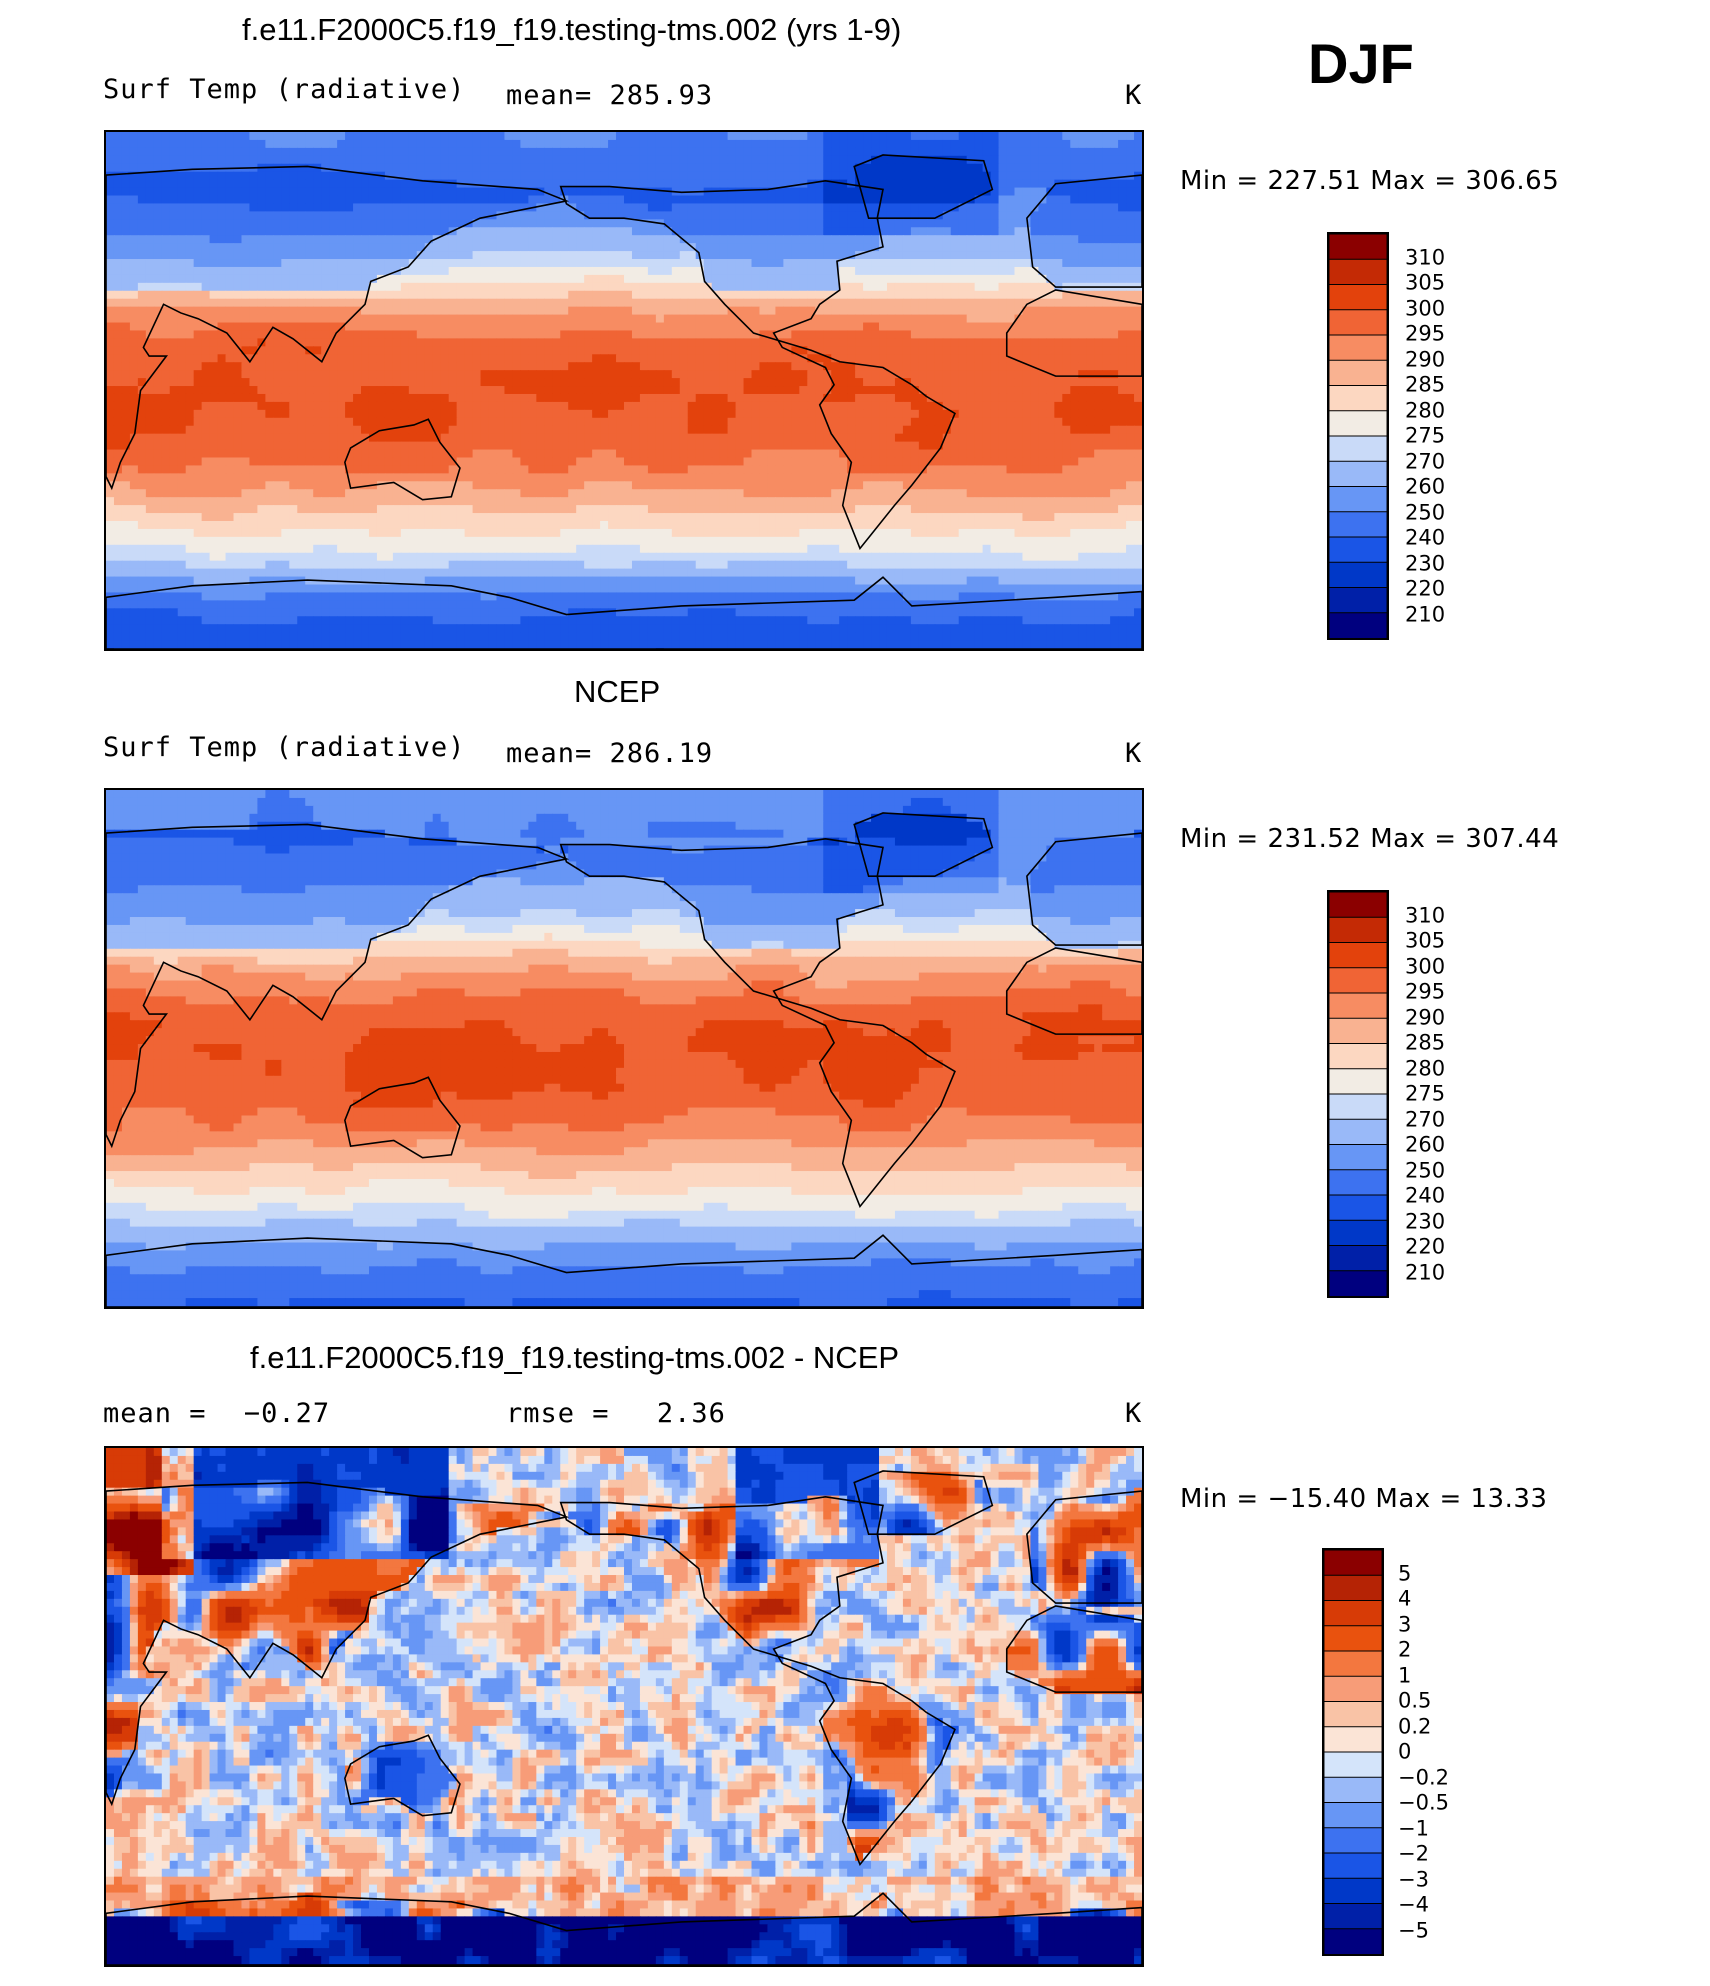 The image size is (1710, 1986). I want to click on colorbar-tick-label: 210, so click(1425, 614).